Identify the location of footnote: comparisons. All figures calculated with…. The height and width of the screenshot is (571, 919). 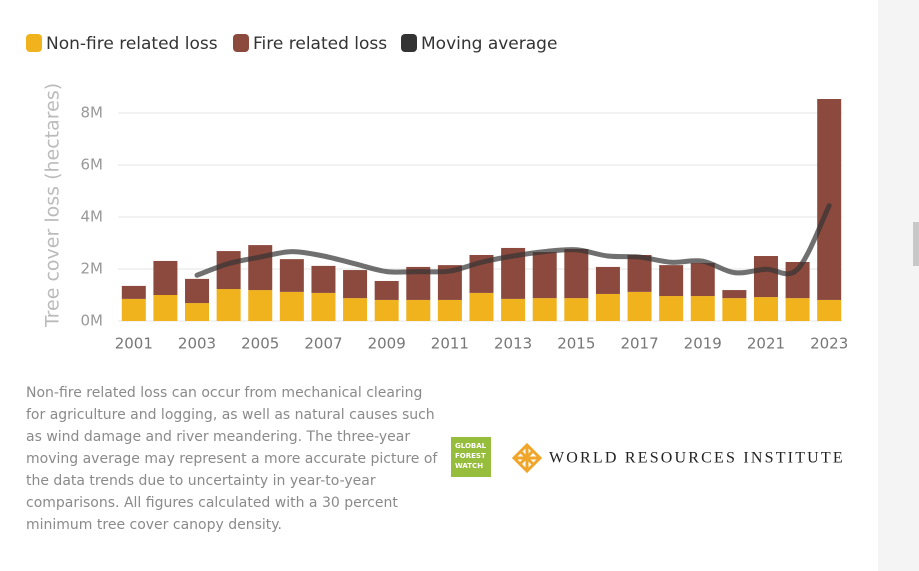
(212, 503).